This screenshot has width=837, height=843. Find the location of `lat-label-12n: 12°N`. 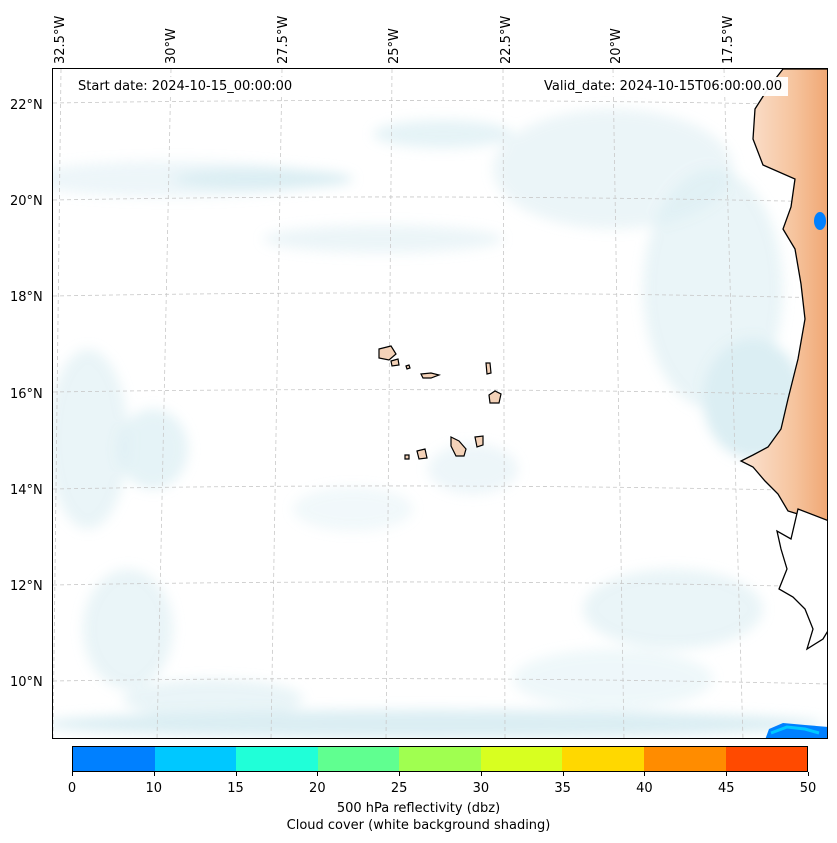

lat-label-12n: 12°N is located at coordinates (26, 586).